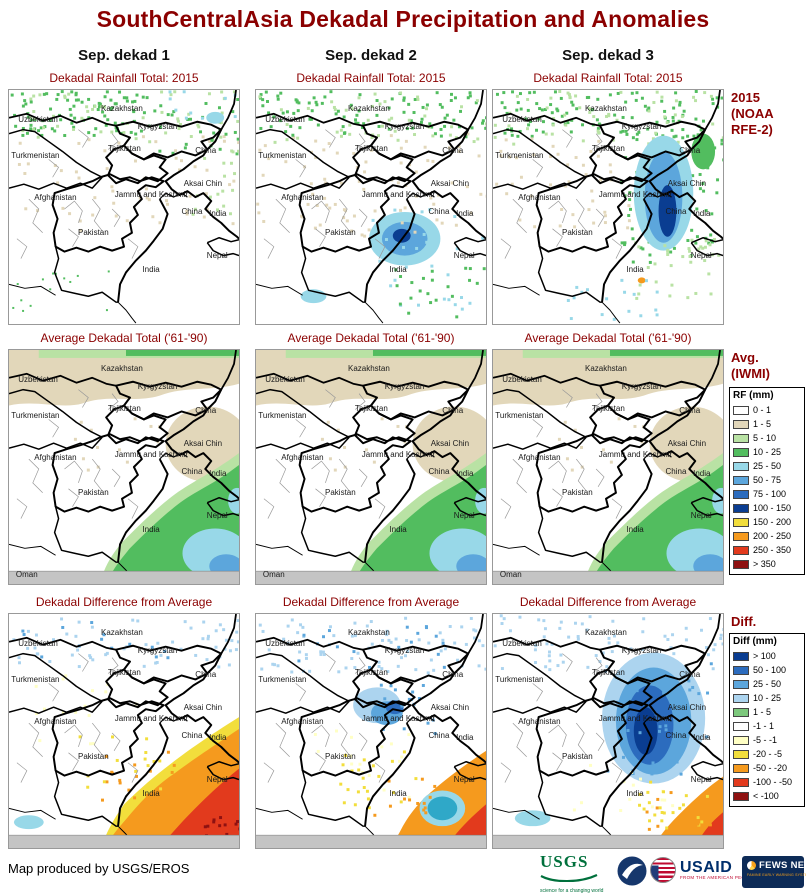  Describe the element at coordinates (371, 55) in the screenshot. I see `column-header-dekad-2: Sep. dekad 2` at that location.